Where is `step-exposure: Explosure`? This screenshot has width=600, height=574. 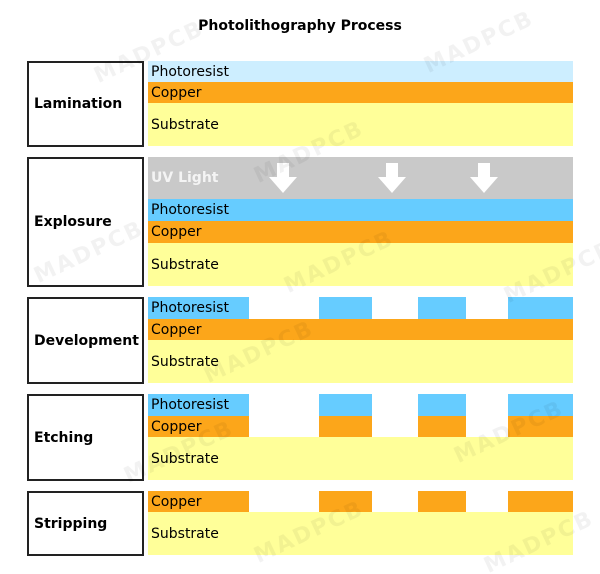
step-exposure: Explosure is located at coordinates (85, 222).